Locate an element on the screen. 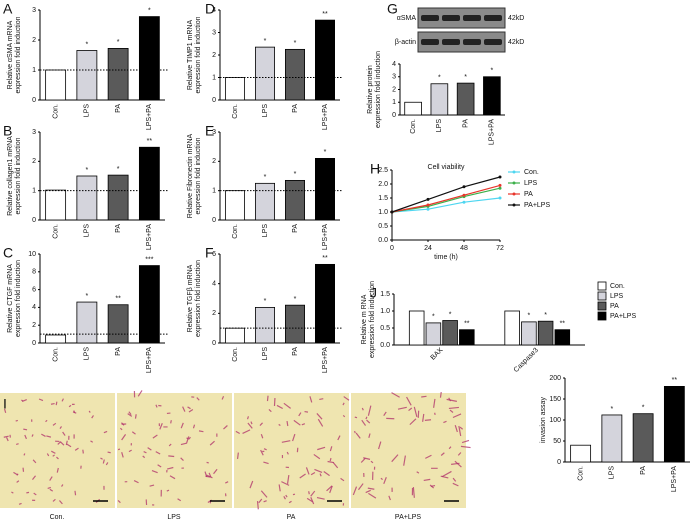 This screenshot has width=694, height=527. legend-label: Con. is located at coordinates (617, 286).